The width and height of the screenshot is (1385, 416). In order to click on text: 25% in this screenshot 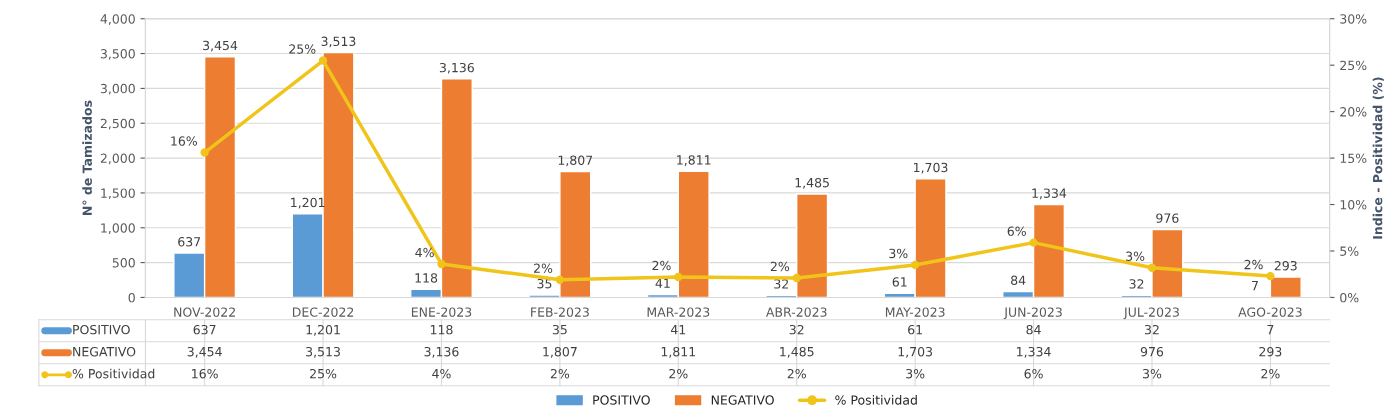, I will do `click(302, 49)`.